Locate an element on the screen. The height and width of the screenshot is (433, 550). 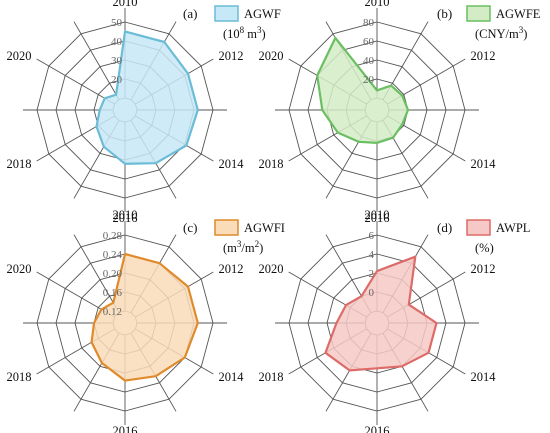
panel-label: (d) is located at coordinates (444, 227).